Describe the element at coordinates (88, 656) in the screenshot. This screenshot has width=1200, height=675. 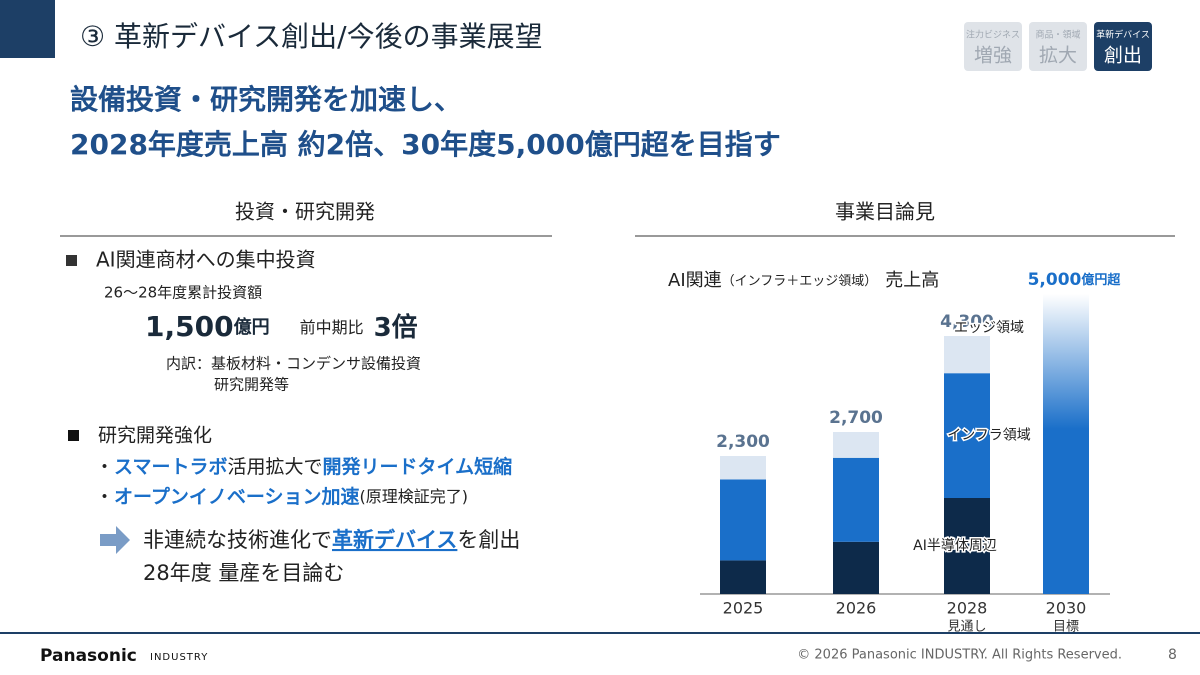
I see `brand: Panasonic` at that location.